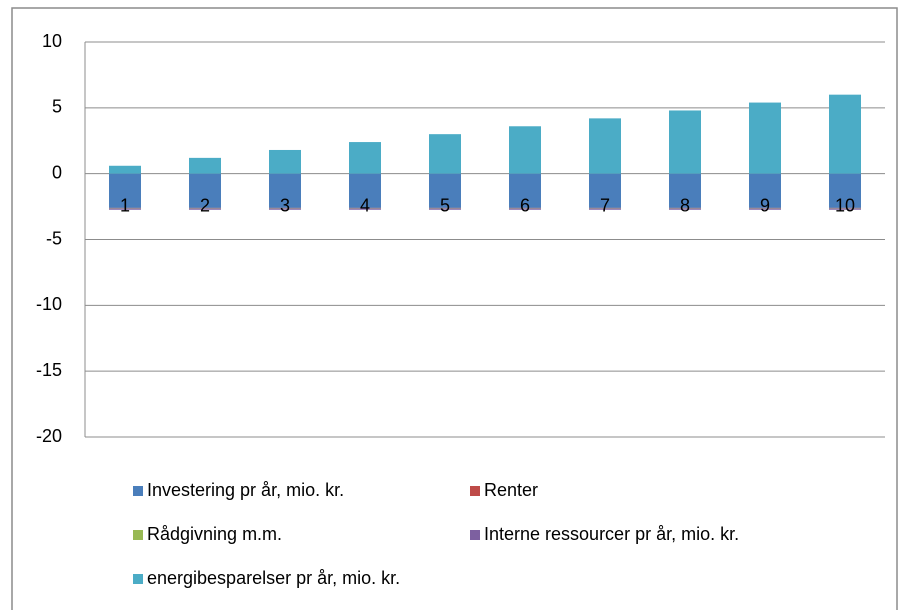 This screenshot has width=908, height=615. I want to click on x-tick-label: 10, so click(845, 205).